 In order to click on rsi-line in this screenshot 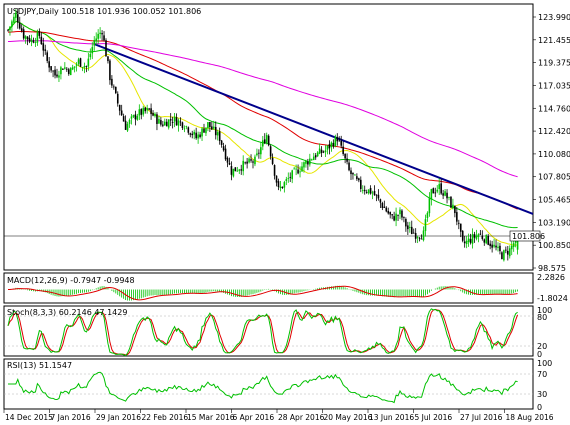, I will do `click(263, 387)`.